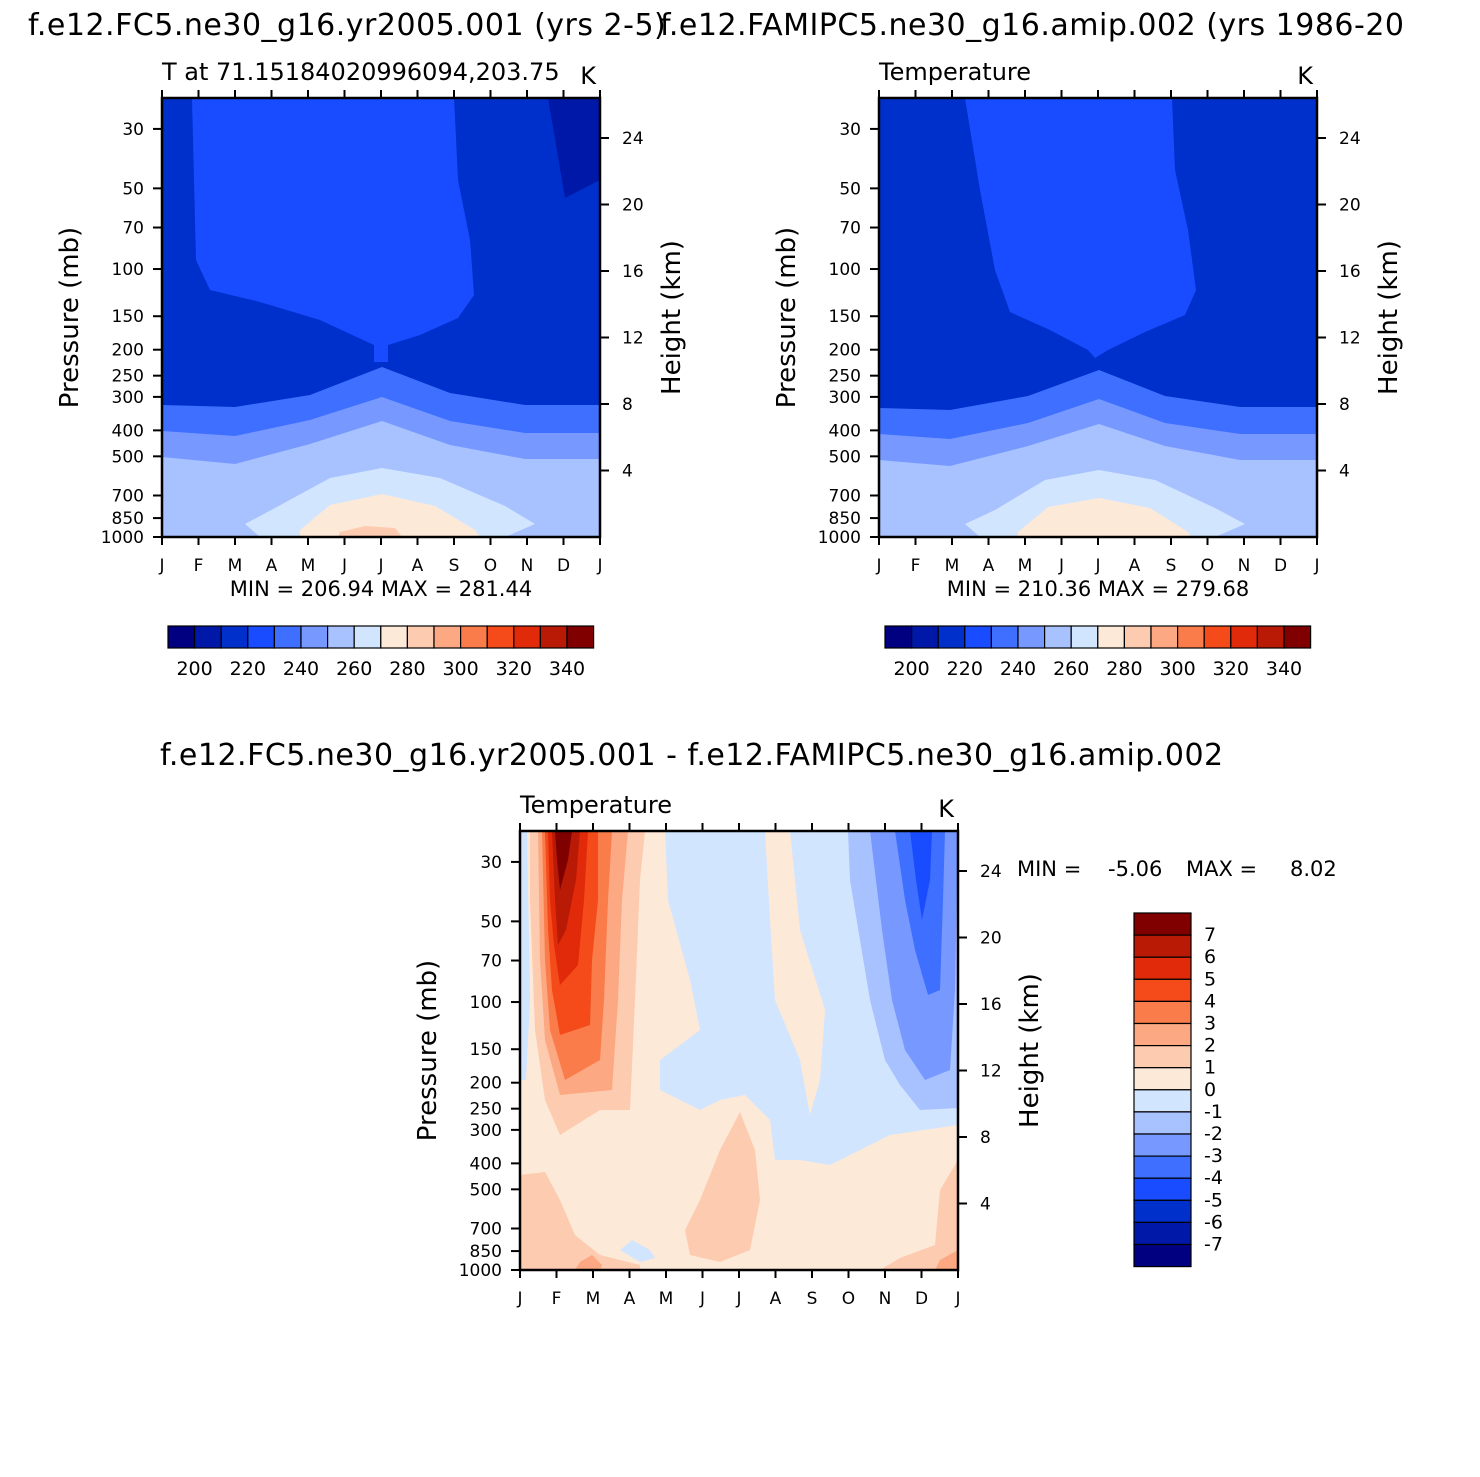  What do you see at coordinates (702, 1299) in the screenshot?
I see `panel2-xtick-label: J` at bounding box center [702, 1299].